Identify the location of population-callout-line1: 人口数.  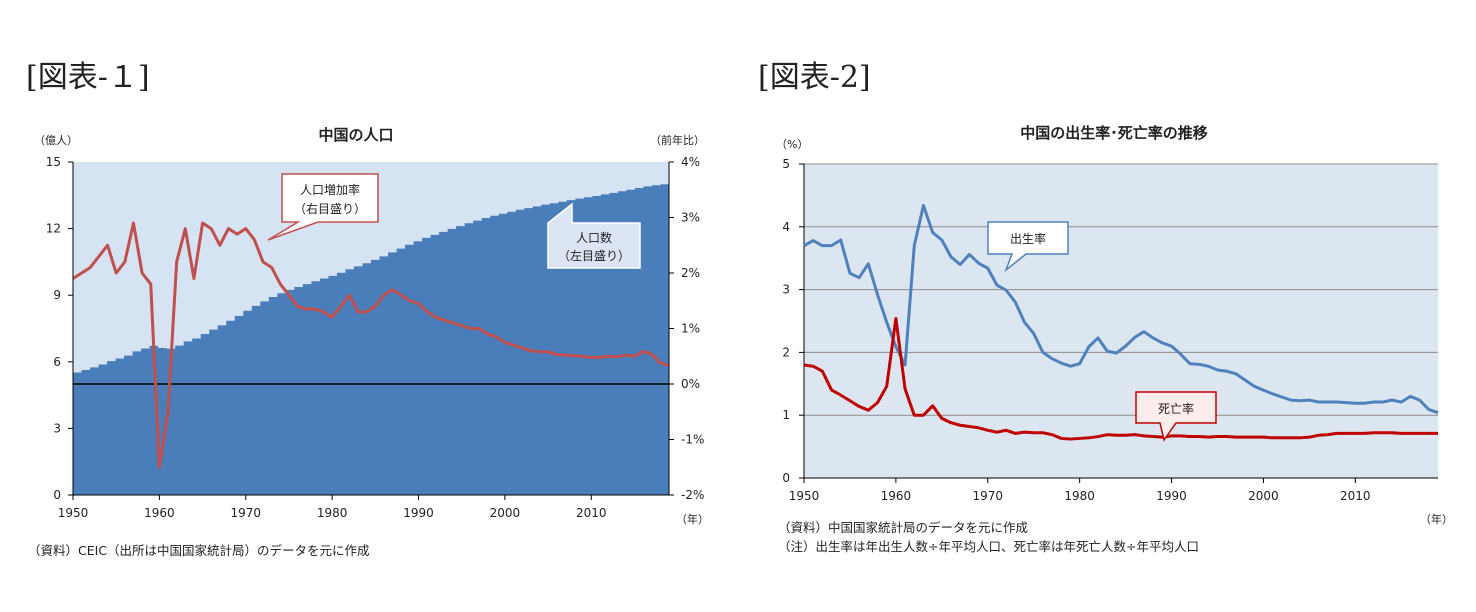
(594, 237).